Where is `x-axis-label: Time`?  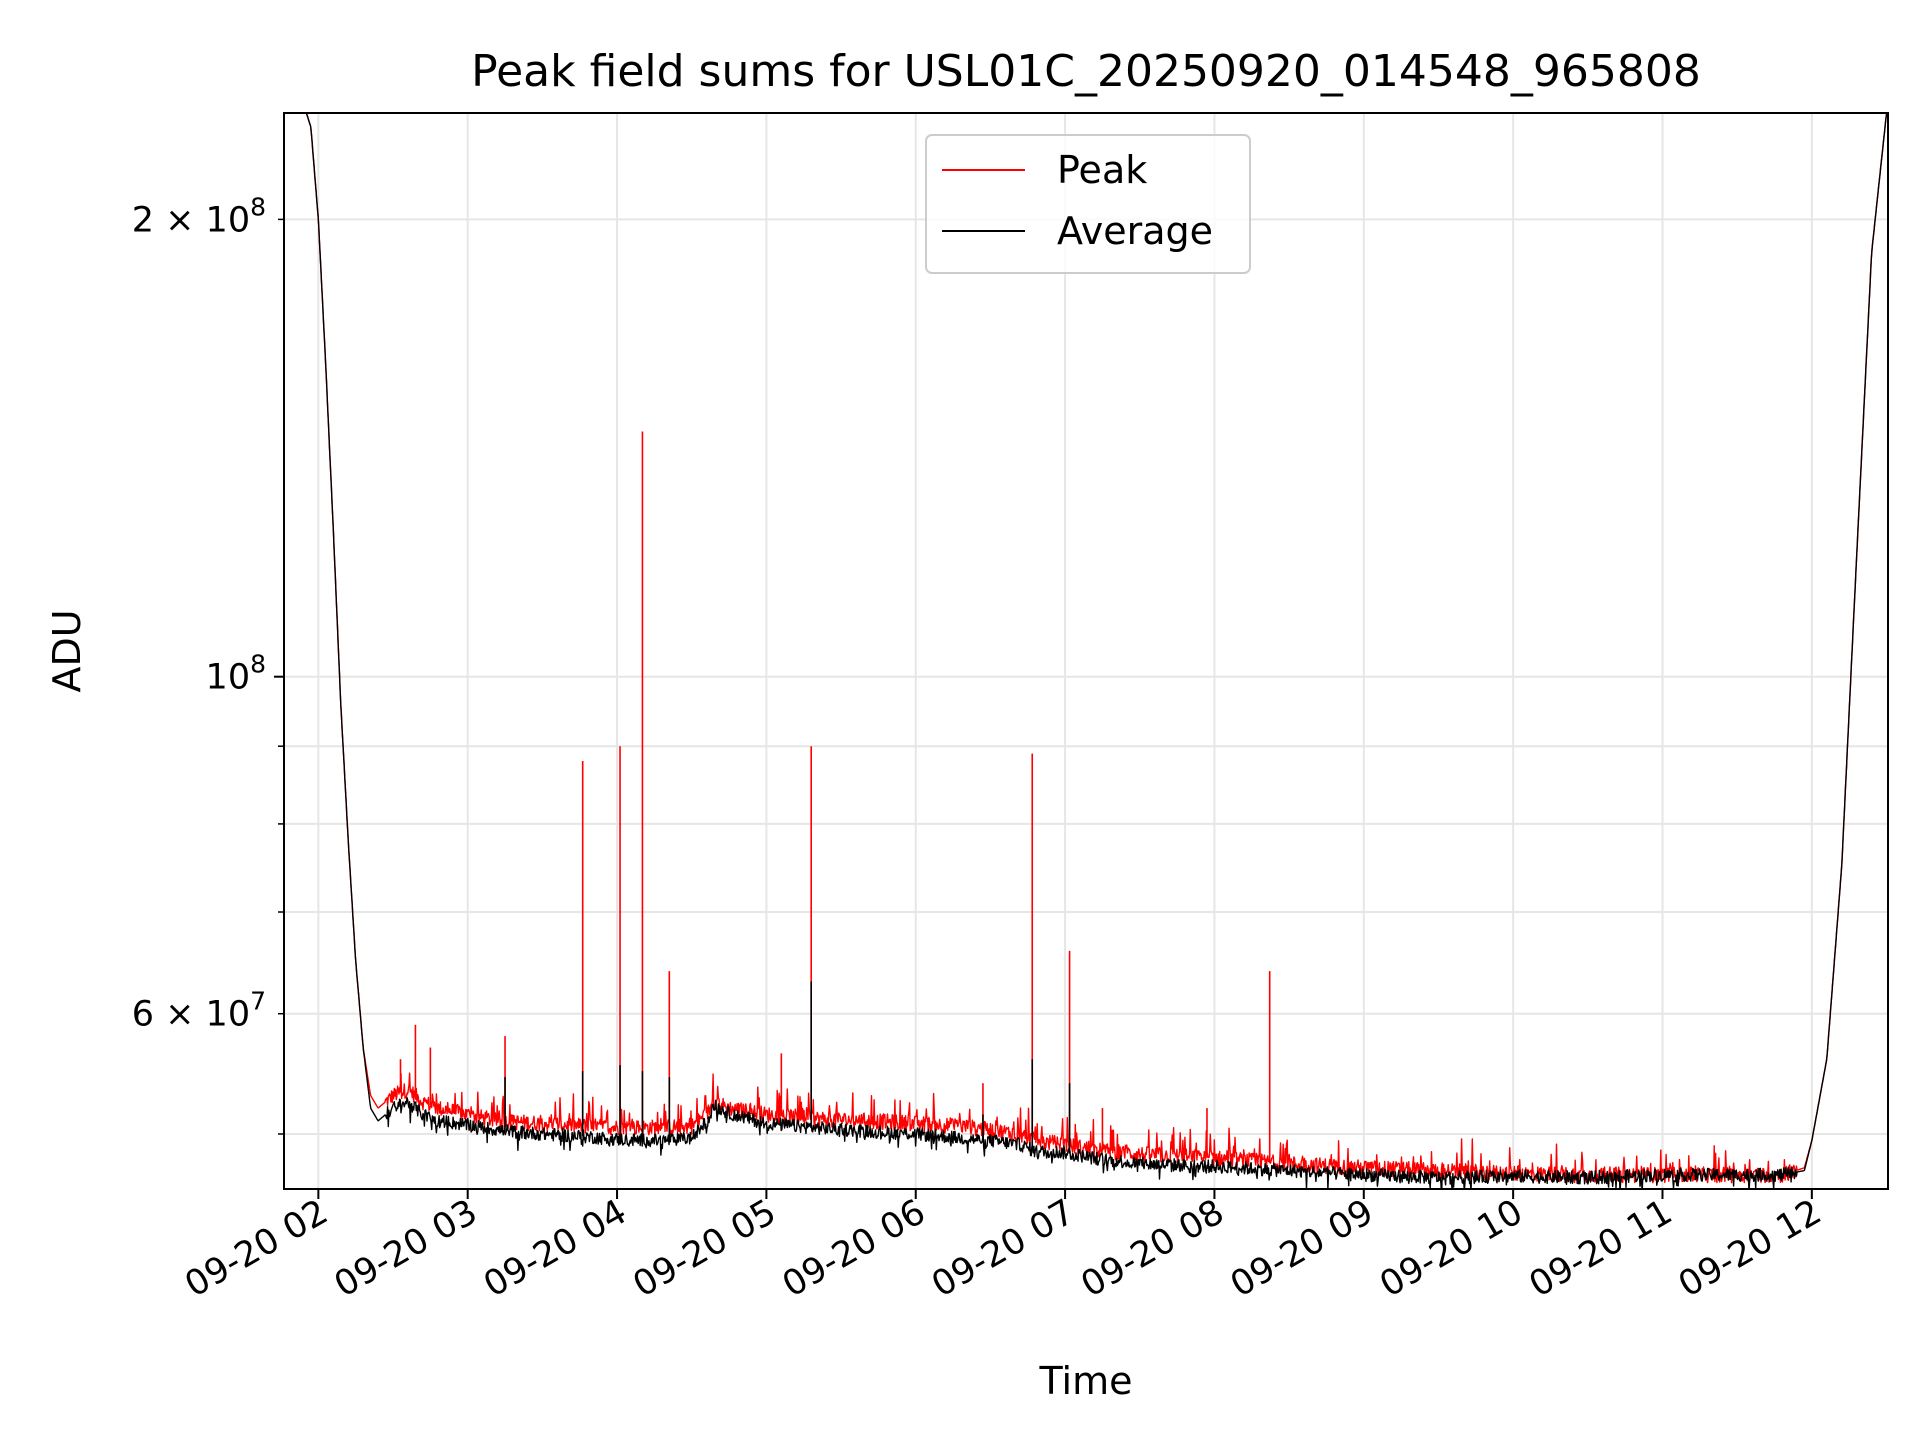 x-axis-label: Time is located at coordinates (1086, 1381).